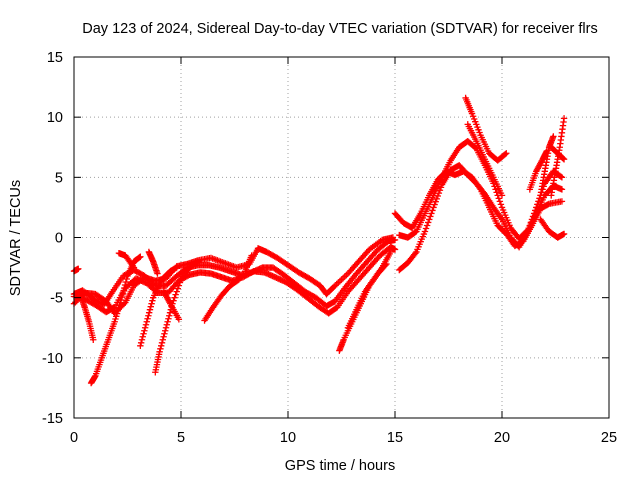 The width and height of the screenshot is (640, 480). What do you see at coordinates (56, 299) in the screenshot?
I see `y-tick-label: -5` at bounding box center [56, 299].